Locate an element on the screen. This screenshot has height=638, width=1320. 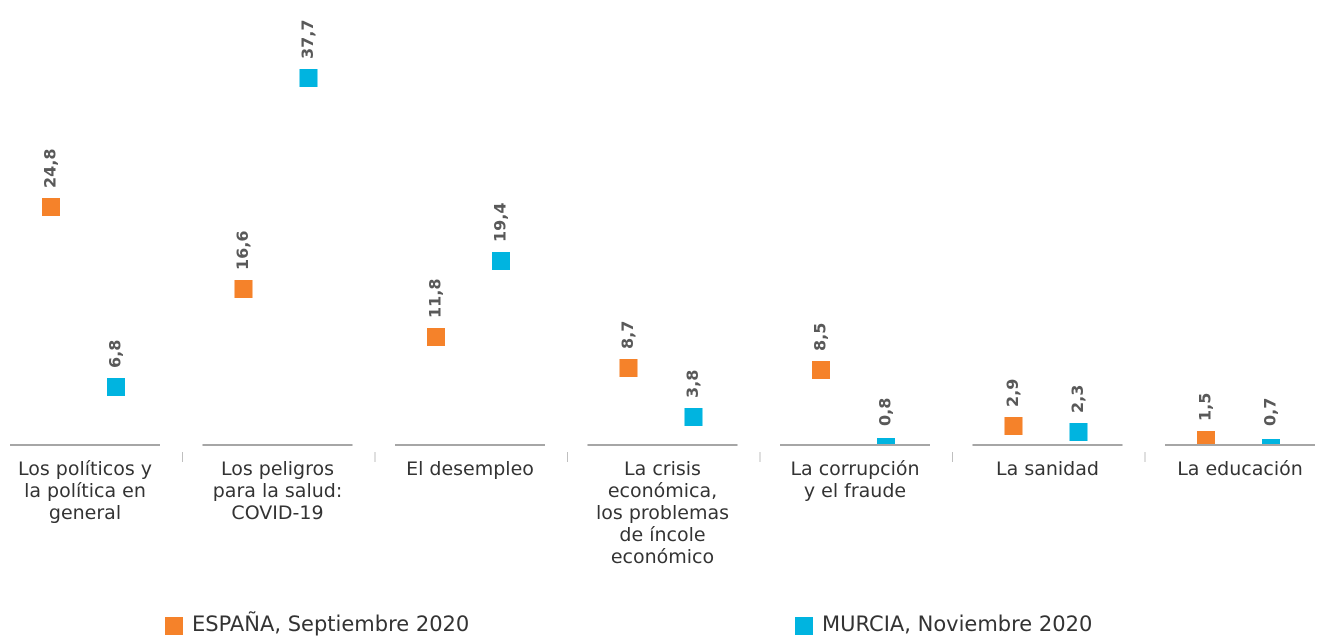
value-label: 3,8 is located at coordinates (692, 384).